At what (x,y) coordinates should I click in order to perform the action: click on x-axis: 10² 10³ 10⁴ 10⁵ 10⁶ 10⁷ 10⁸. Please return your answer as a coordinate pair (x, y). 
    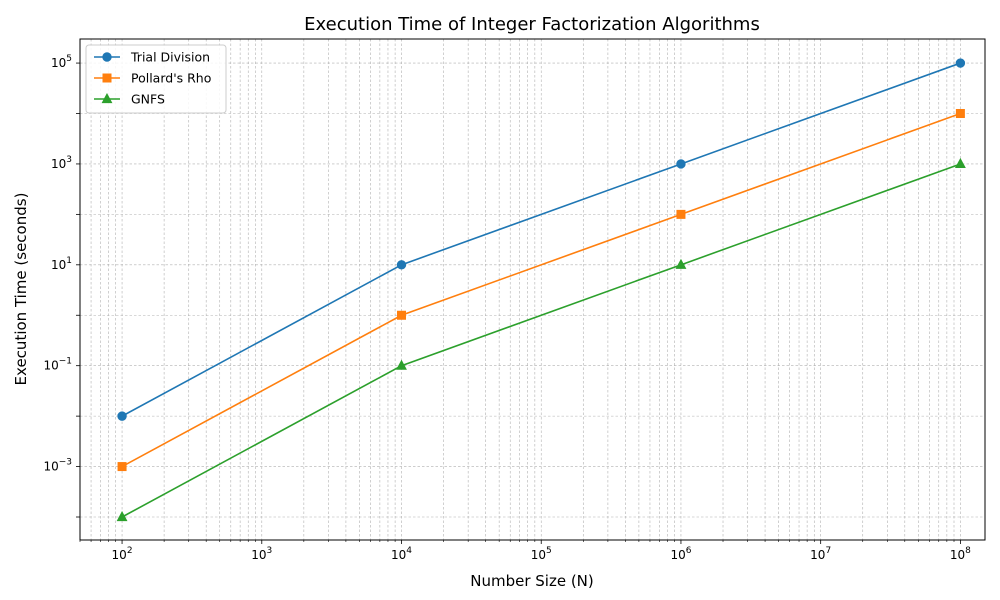
    Looking at the image, I should click on (525, 551).